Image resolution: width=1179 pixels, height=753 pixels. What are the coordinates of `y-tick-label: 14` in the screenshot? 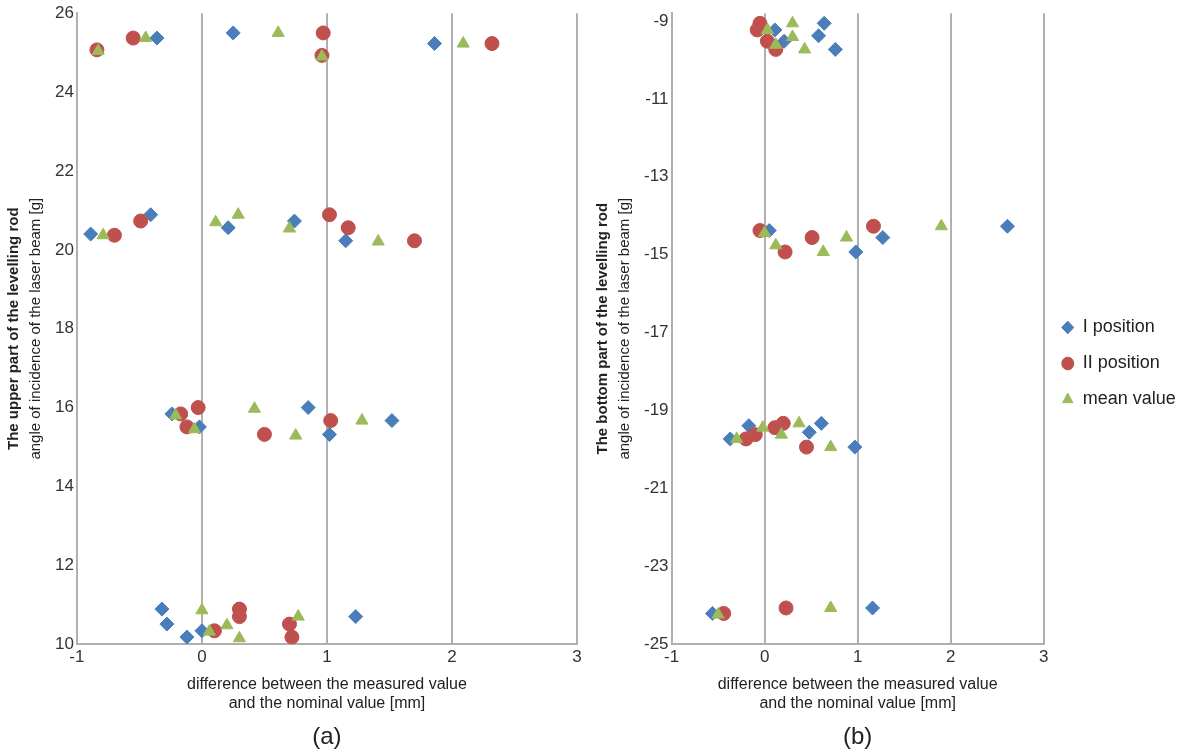 It's located at (64, 486).